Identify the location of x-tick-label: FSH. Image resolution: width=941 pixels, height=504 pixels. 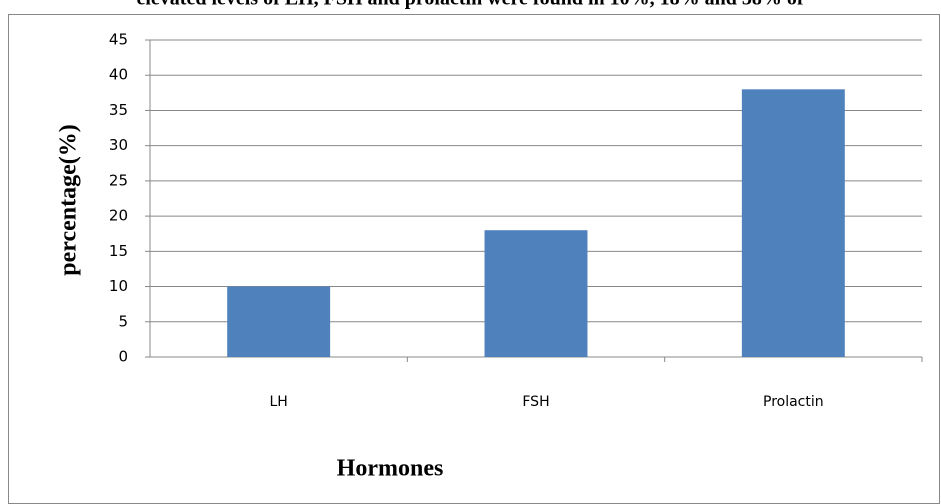
(535, 402).